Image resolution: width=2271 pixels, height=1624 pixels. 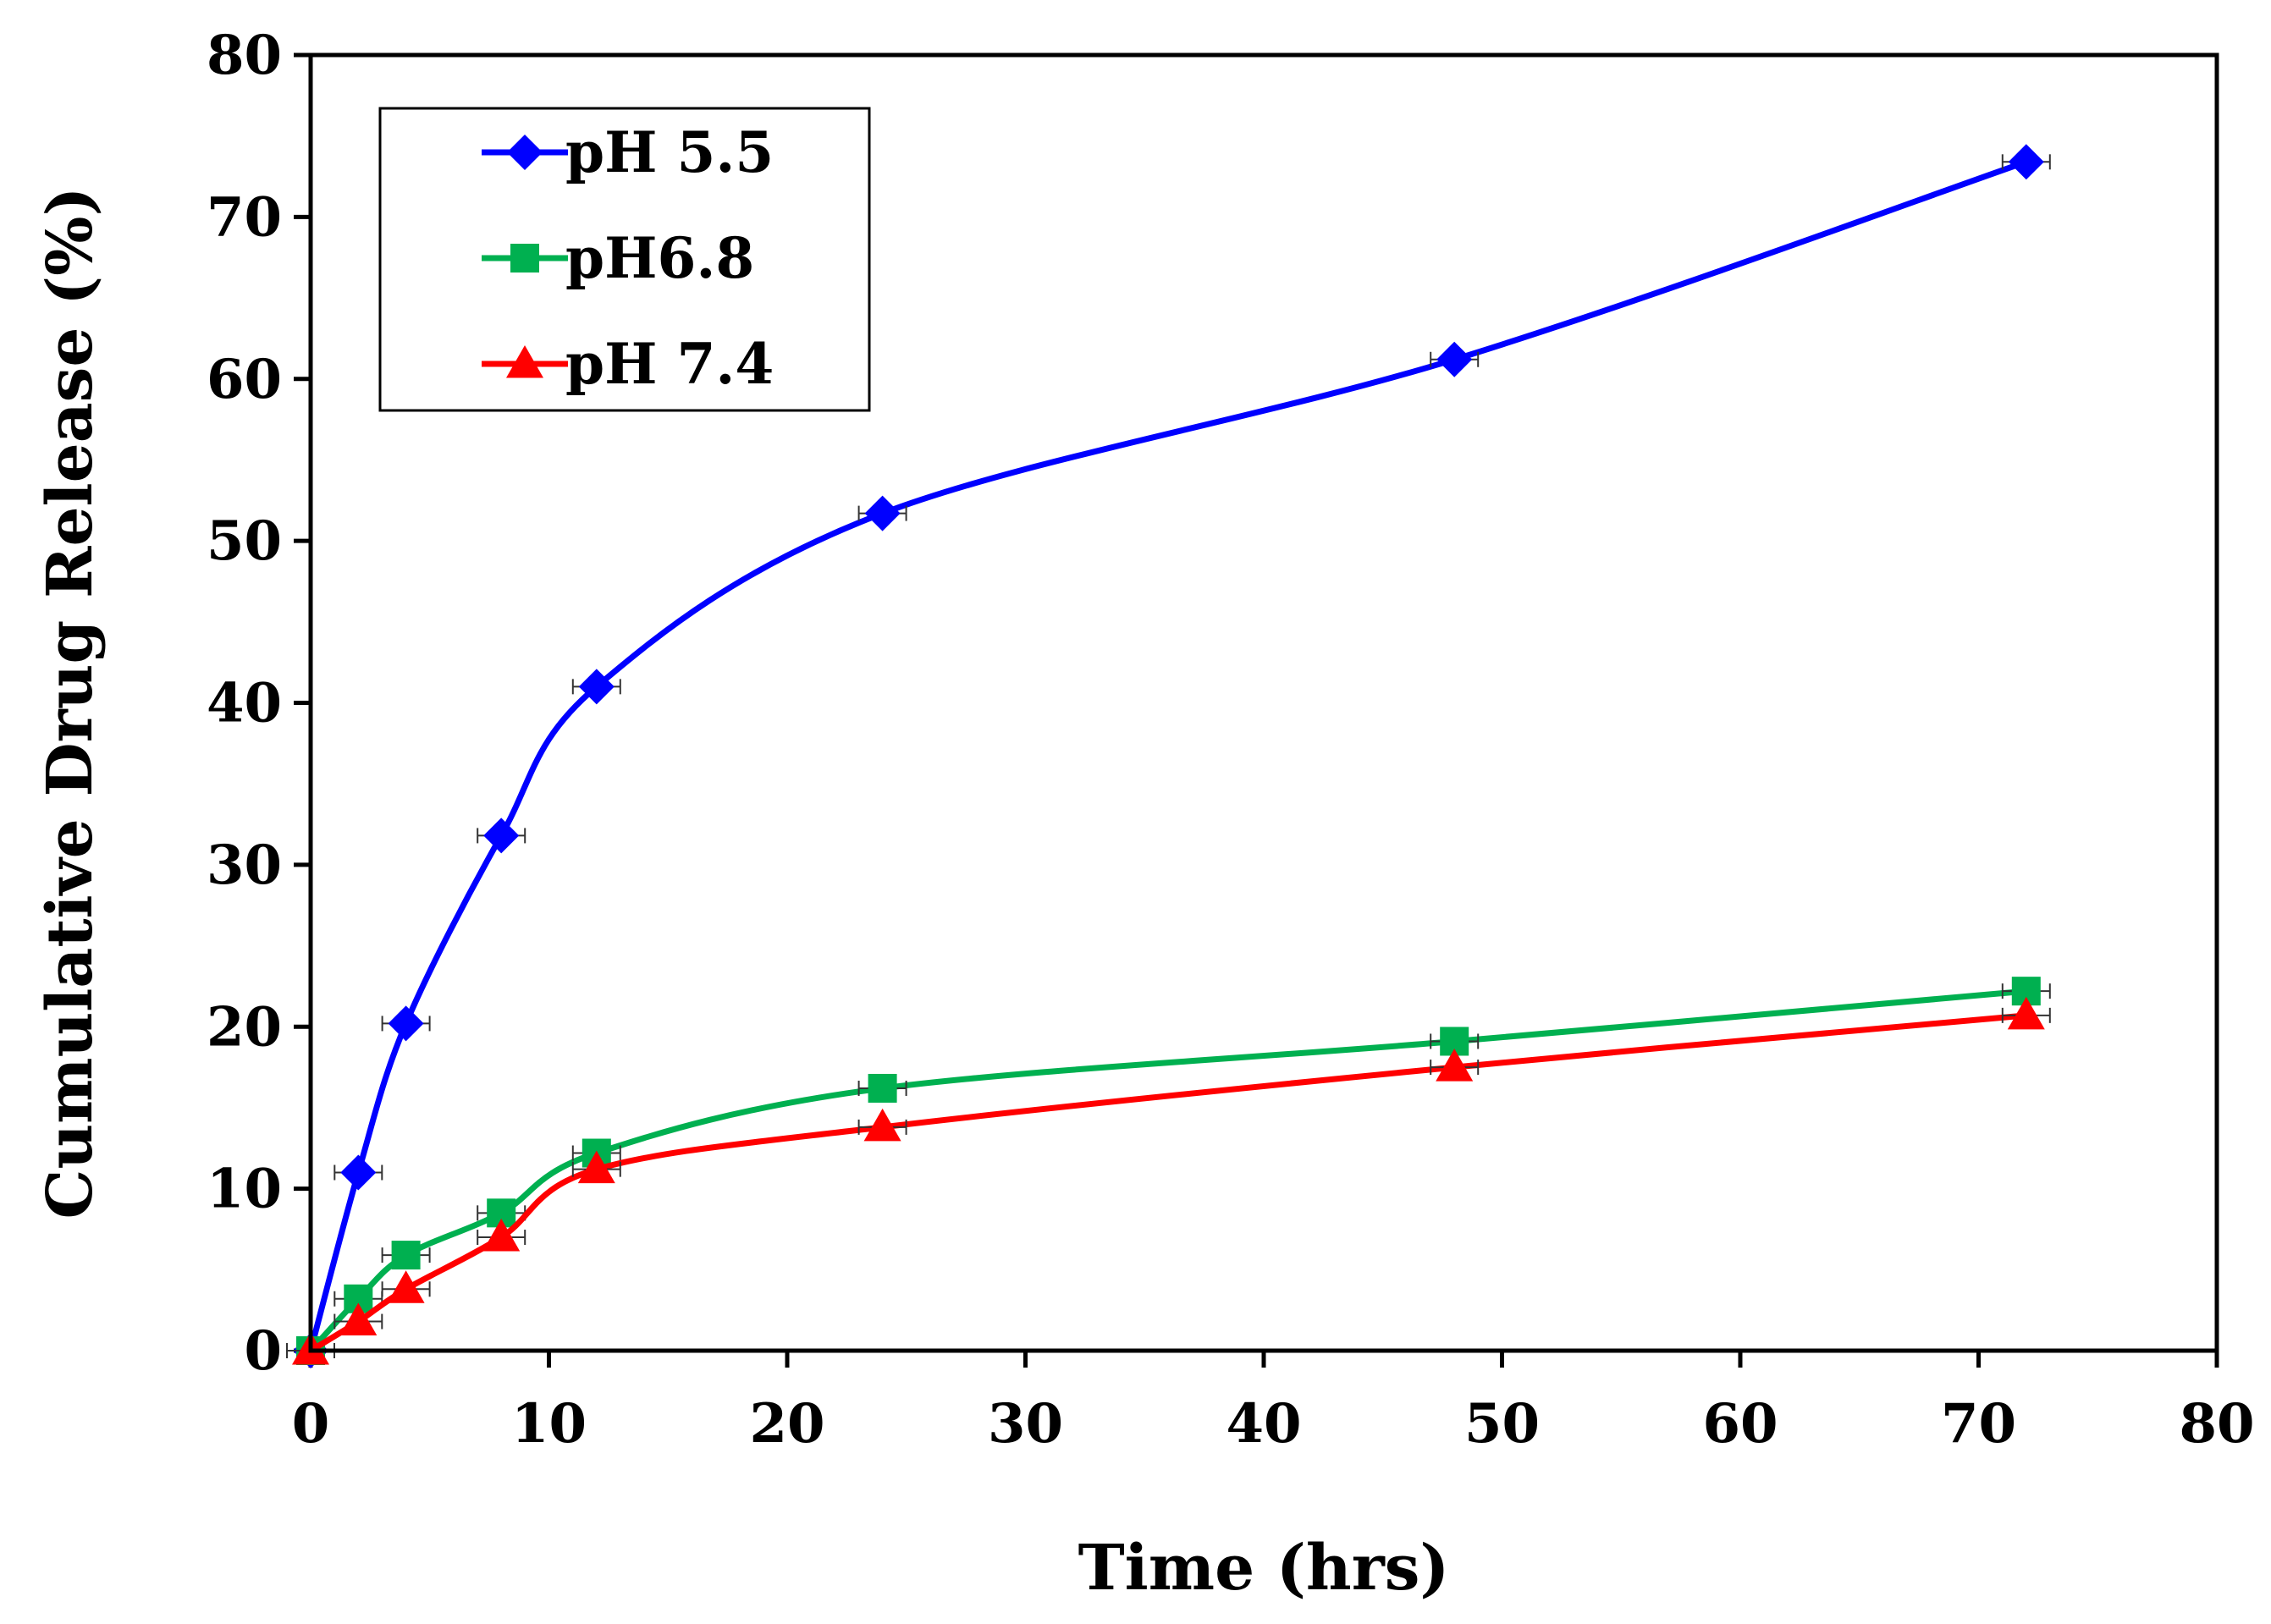 What do you see at coordinates (669, 364) in the screenshot?
I see `legend-label: pH 7.4` at bounding box center [669, 364].